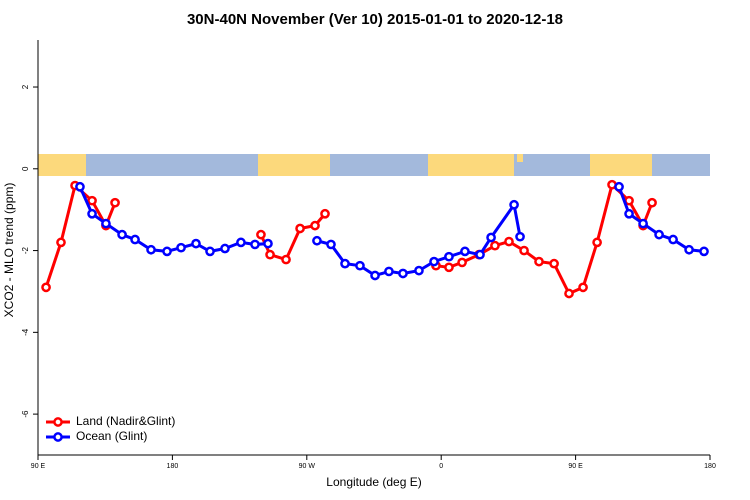 This screenshot has height=500, width=750. Describe the element at coordinates (25, 250) in the screenshot. I see `y-tick-label: -2` at that location.